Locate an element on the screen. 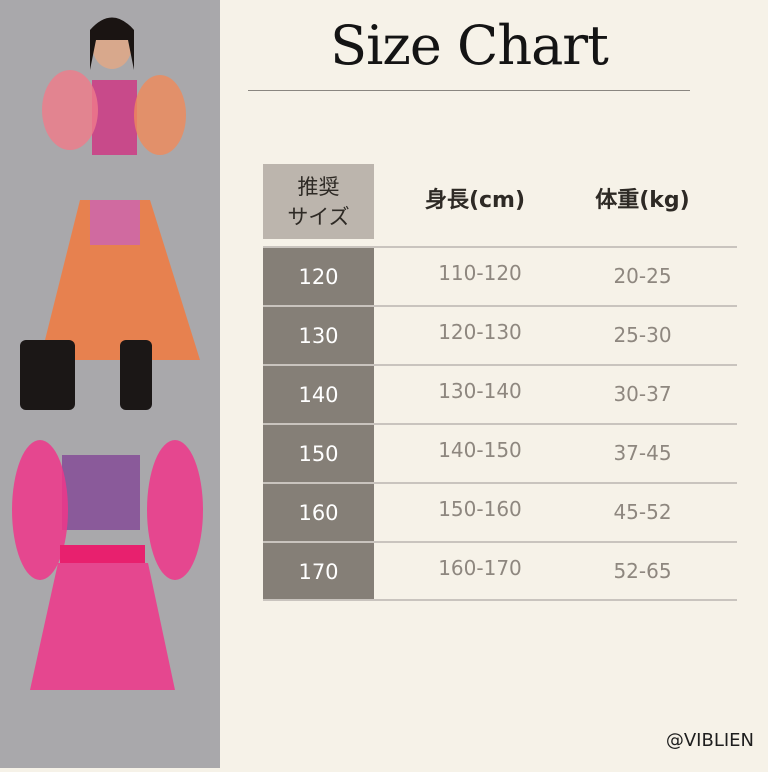 The width and height of the screenshot is (768, 772). table-row: 140 130-140 30-37 is located at coordinates (500, 393).